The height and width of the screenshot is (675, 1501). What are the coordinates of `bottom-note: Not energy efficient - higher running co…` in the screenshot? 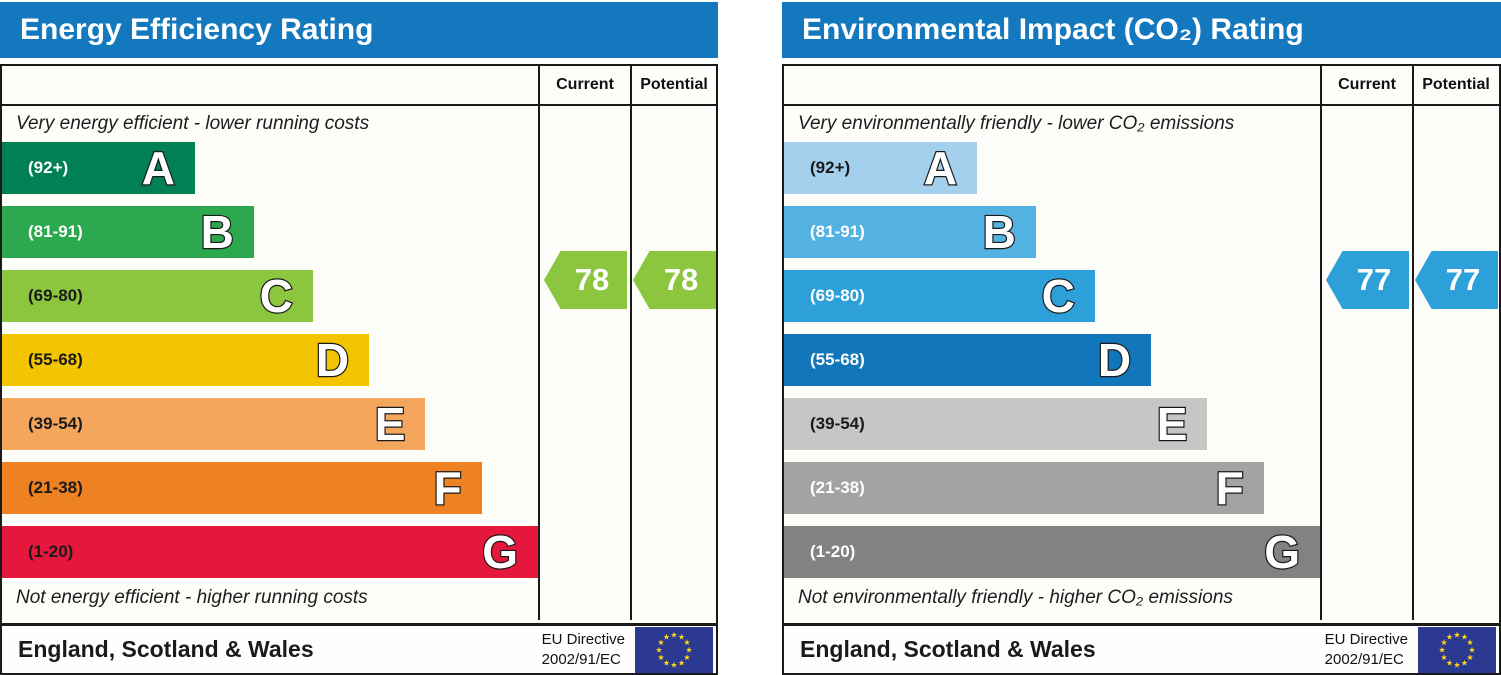 It's located at (192, 597).